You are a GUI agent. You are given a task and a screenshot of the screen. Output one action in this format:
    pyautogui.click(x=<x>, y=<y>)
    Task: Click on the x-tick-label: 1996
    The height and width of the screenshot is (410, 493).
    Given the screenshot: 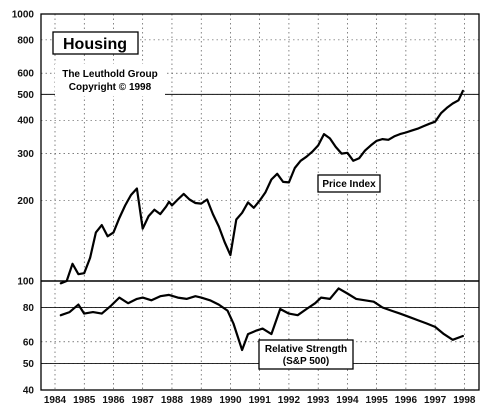 What is the action you would take?
    pyautogui.click(x=406, y=400)
    